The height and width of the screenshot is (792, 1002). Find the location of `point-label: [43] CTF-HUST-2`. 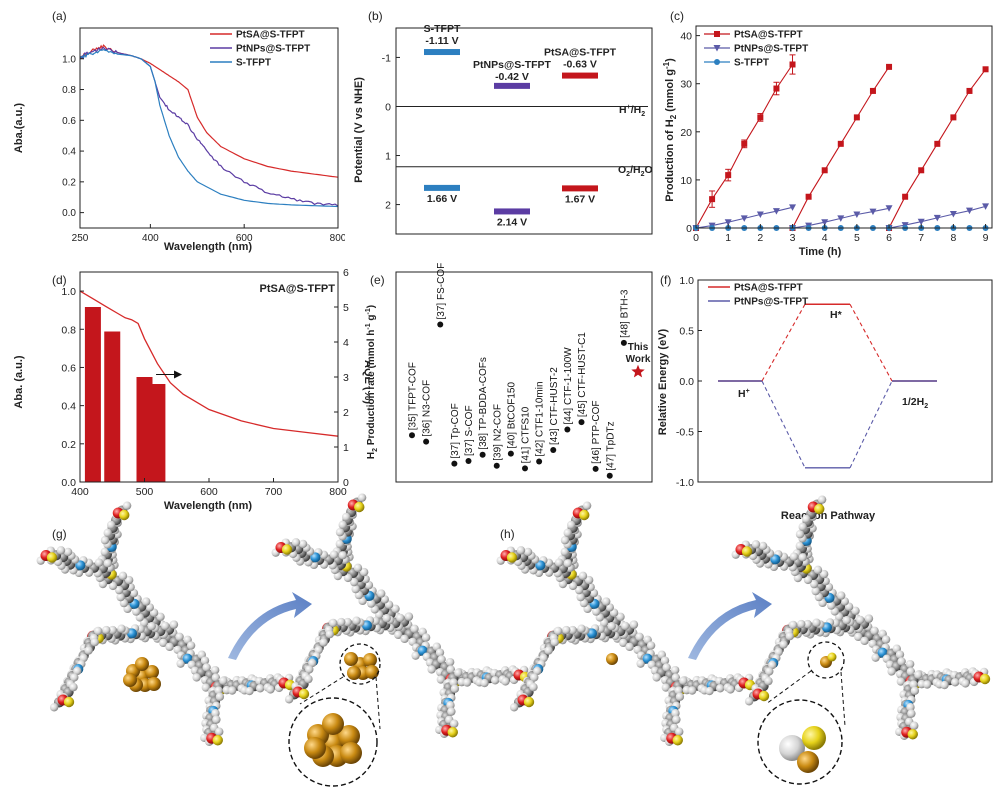

point-label: [43] CTF-HUST-2 is located at coordinates (554, 406).